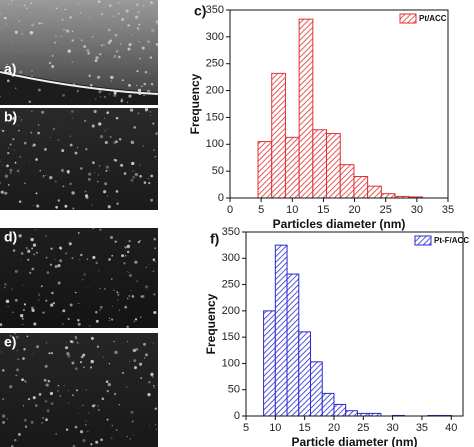  Describe the element at coordinates (354, 210) in the screenshot. I see `x-tick-label: 20` at that location.